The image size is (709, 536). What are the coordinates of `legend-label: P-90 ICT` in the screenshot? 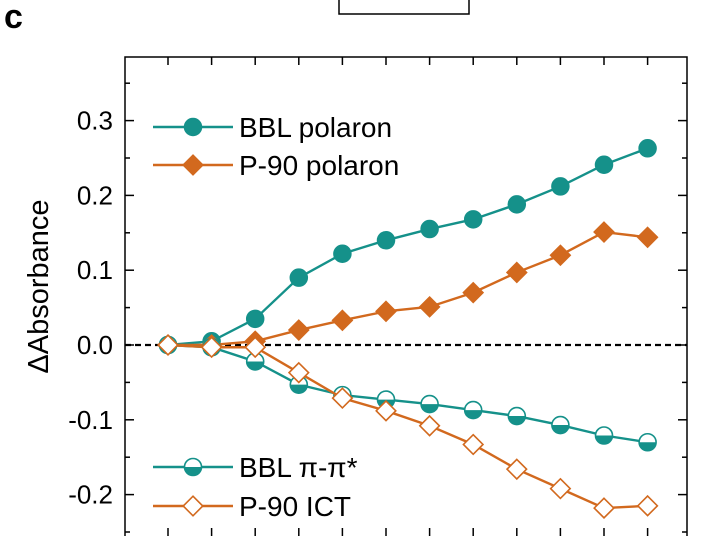 It's located at (295, 506).